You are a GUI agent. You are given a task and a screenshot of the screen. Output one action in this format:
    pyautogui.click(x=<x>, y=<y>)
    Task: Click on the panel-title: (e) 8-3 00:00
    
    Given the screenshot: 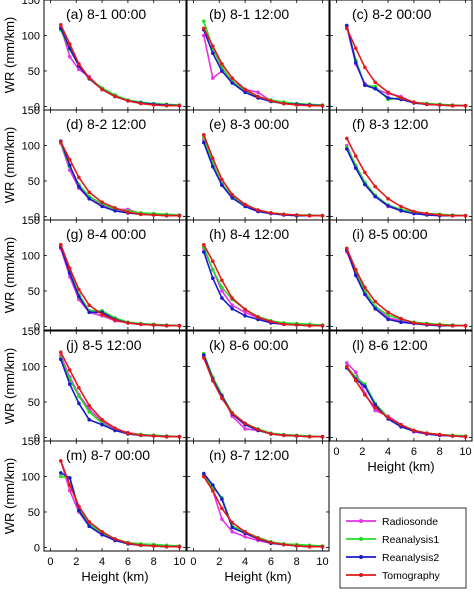 What is the action you would take?
    pyautogui.click(x=249, y=124)
    